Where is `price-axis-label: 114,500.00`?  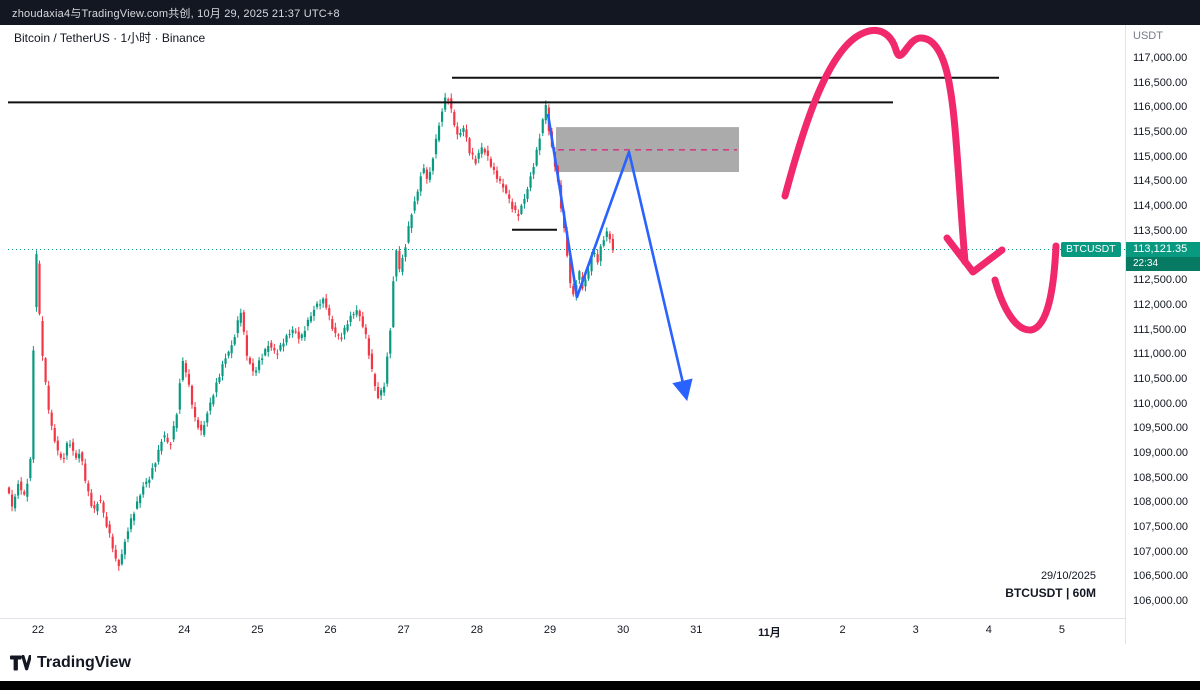 price-axis-label: 114,500.00 is located at coordinates (1160, 181).